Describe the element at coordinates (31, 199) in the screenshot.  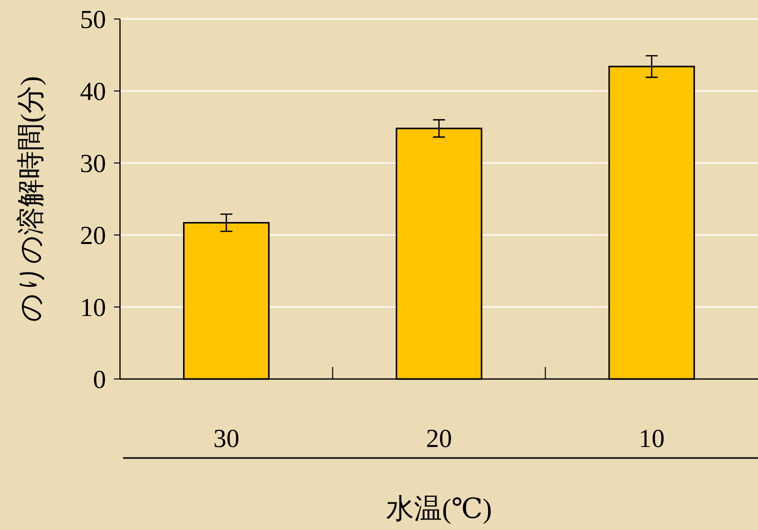
I see `y-axis-title: のりの溶解時間(分)` at that location.